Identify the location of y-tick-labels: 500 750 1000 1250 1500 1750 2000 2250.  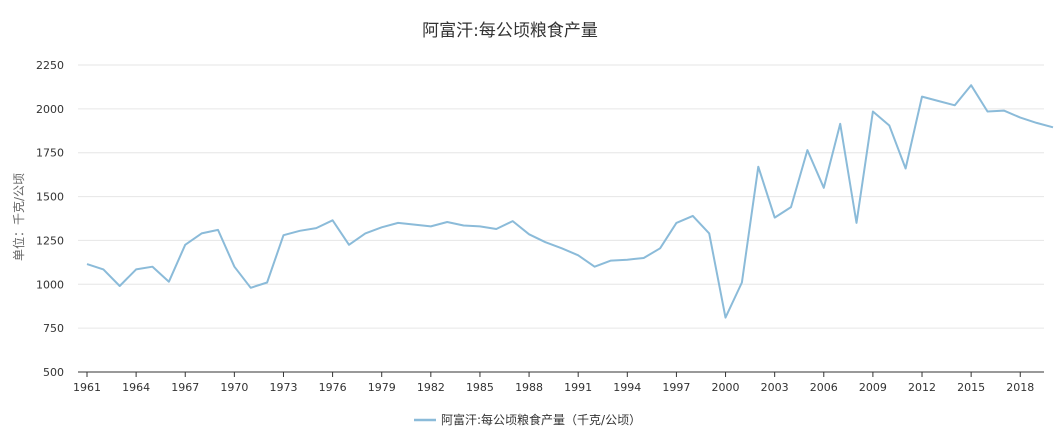
(50, 219).